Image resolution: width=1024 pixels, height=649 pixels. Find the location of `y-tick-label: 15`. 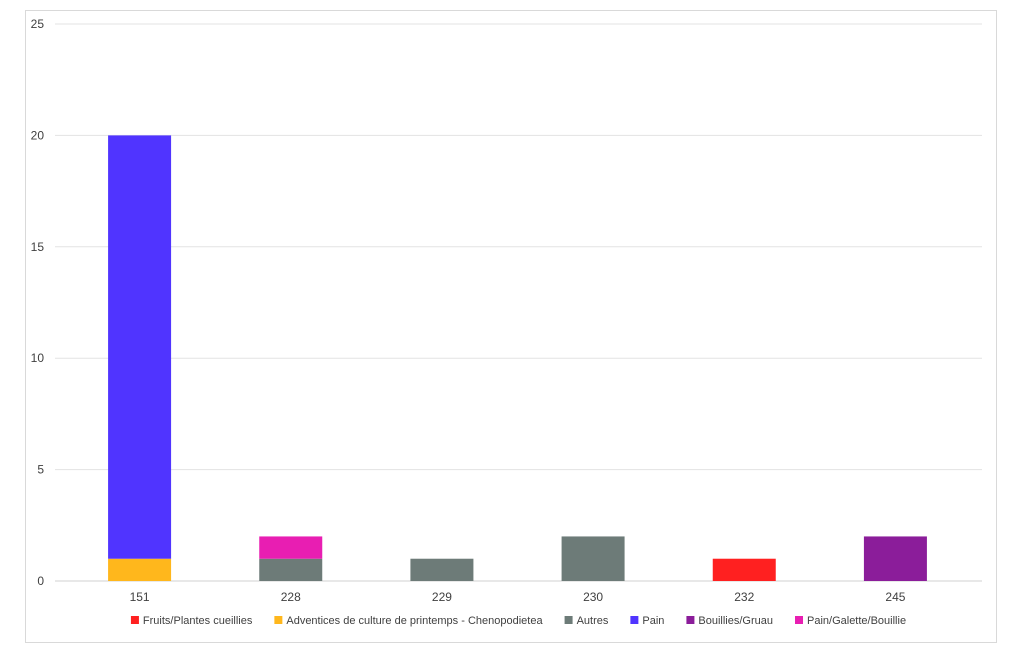

y-tick-label: 15 is located at coordinates (38, 247).